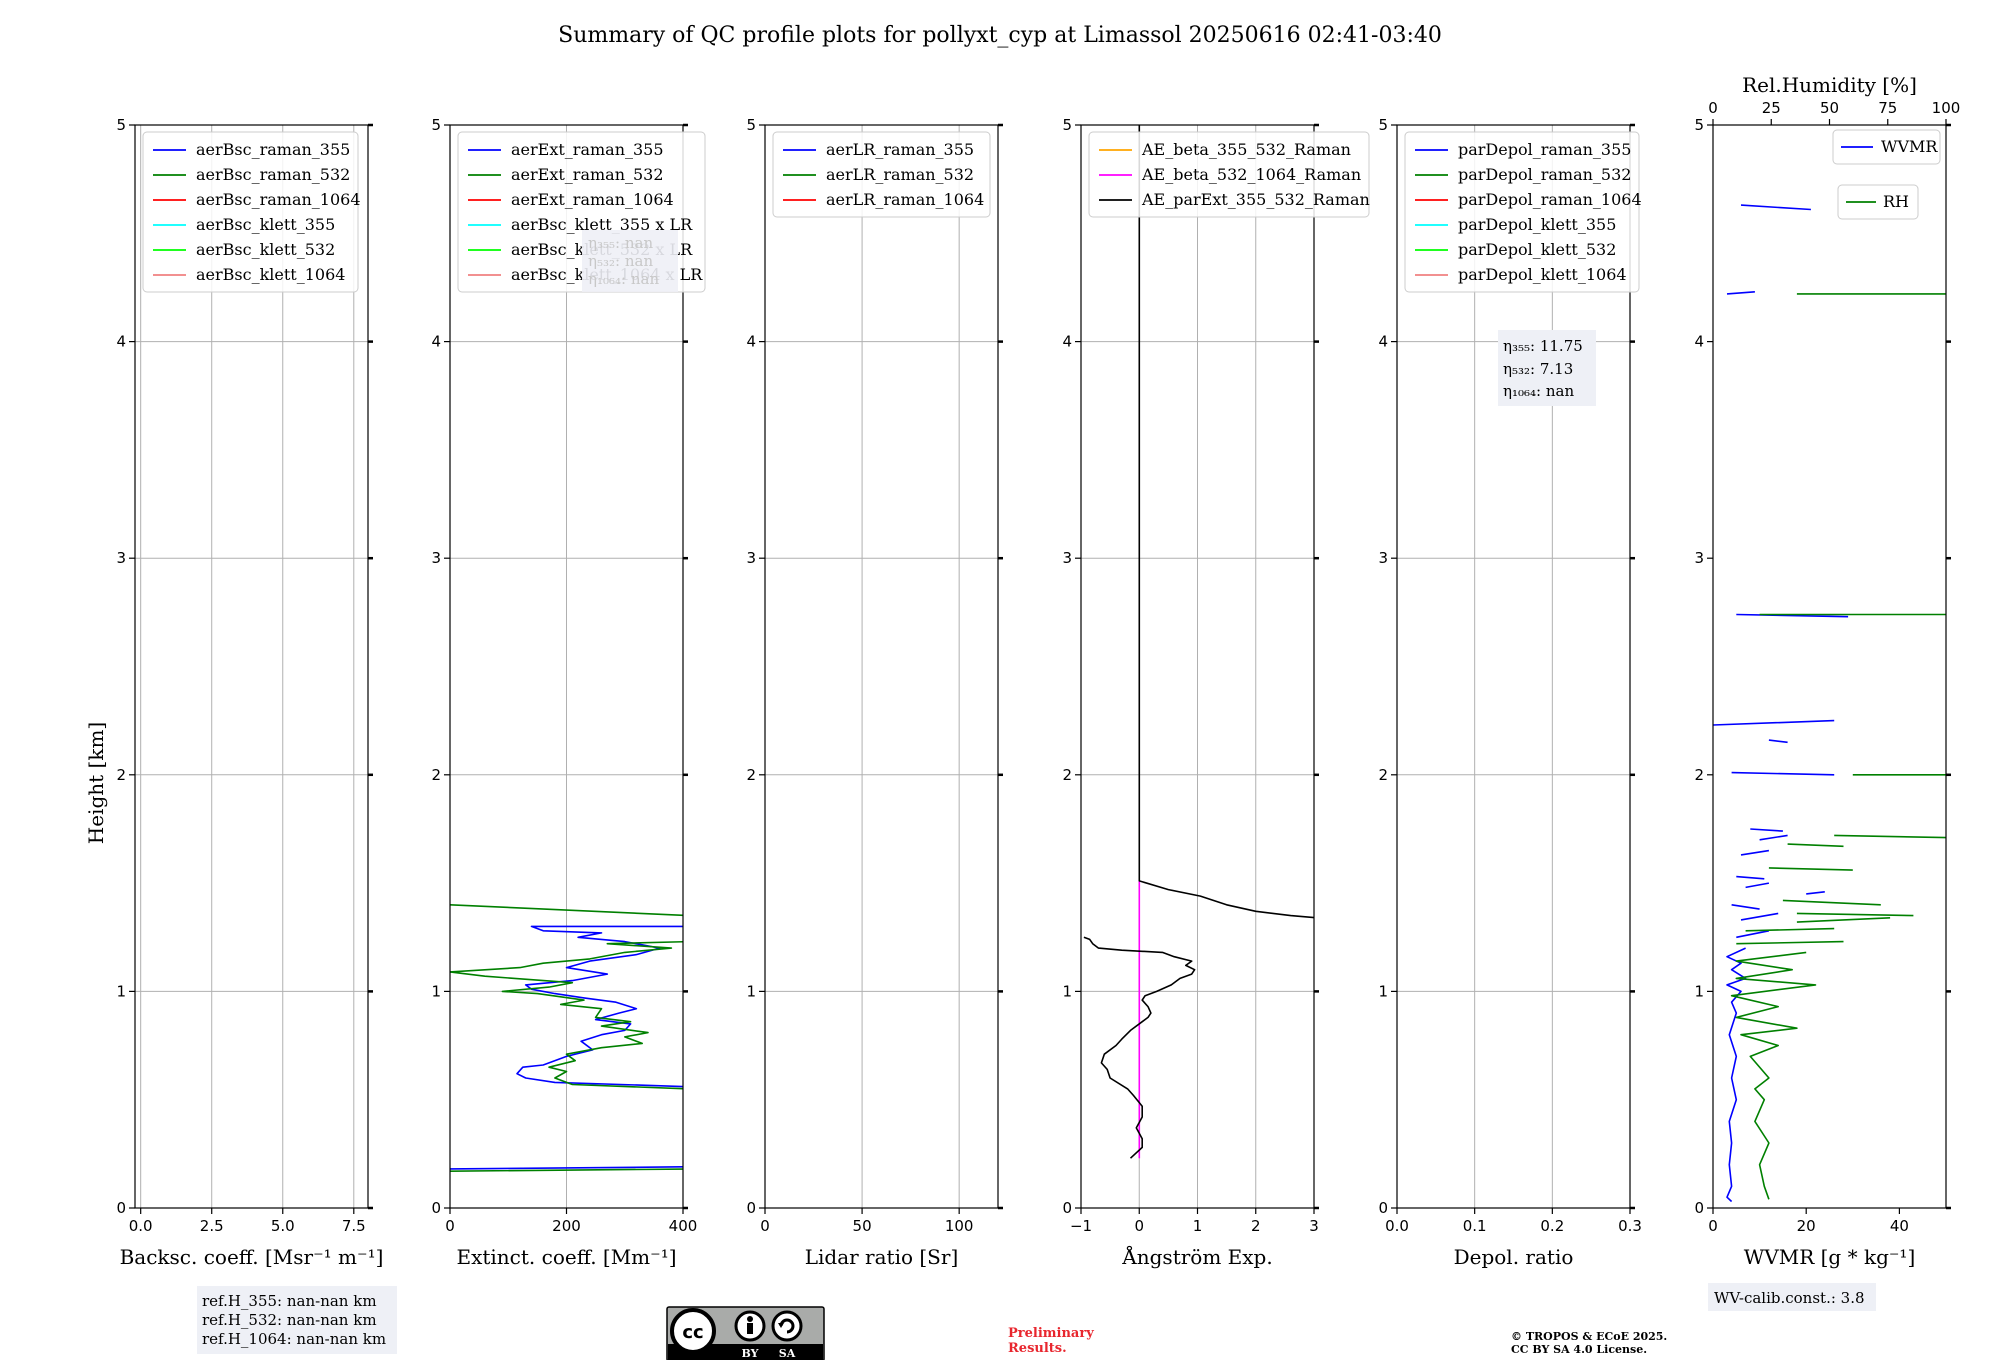 This screenshot has width=2000, height=1360. I want to click on cc-icon, so click(693, 1331).